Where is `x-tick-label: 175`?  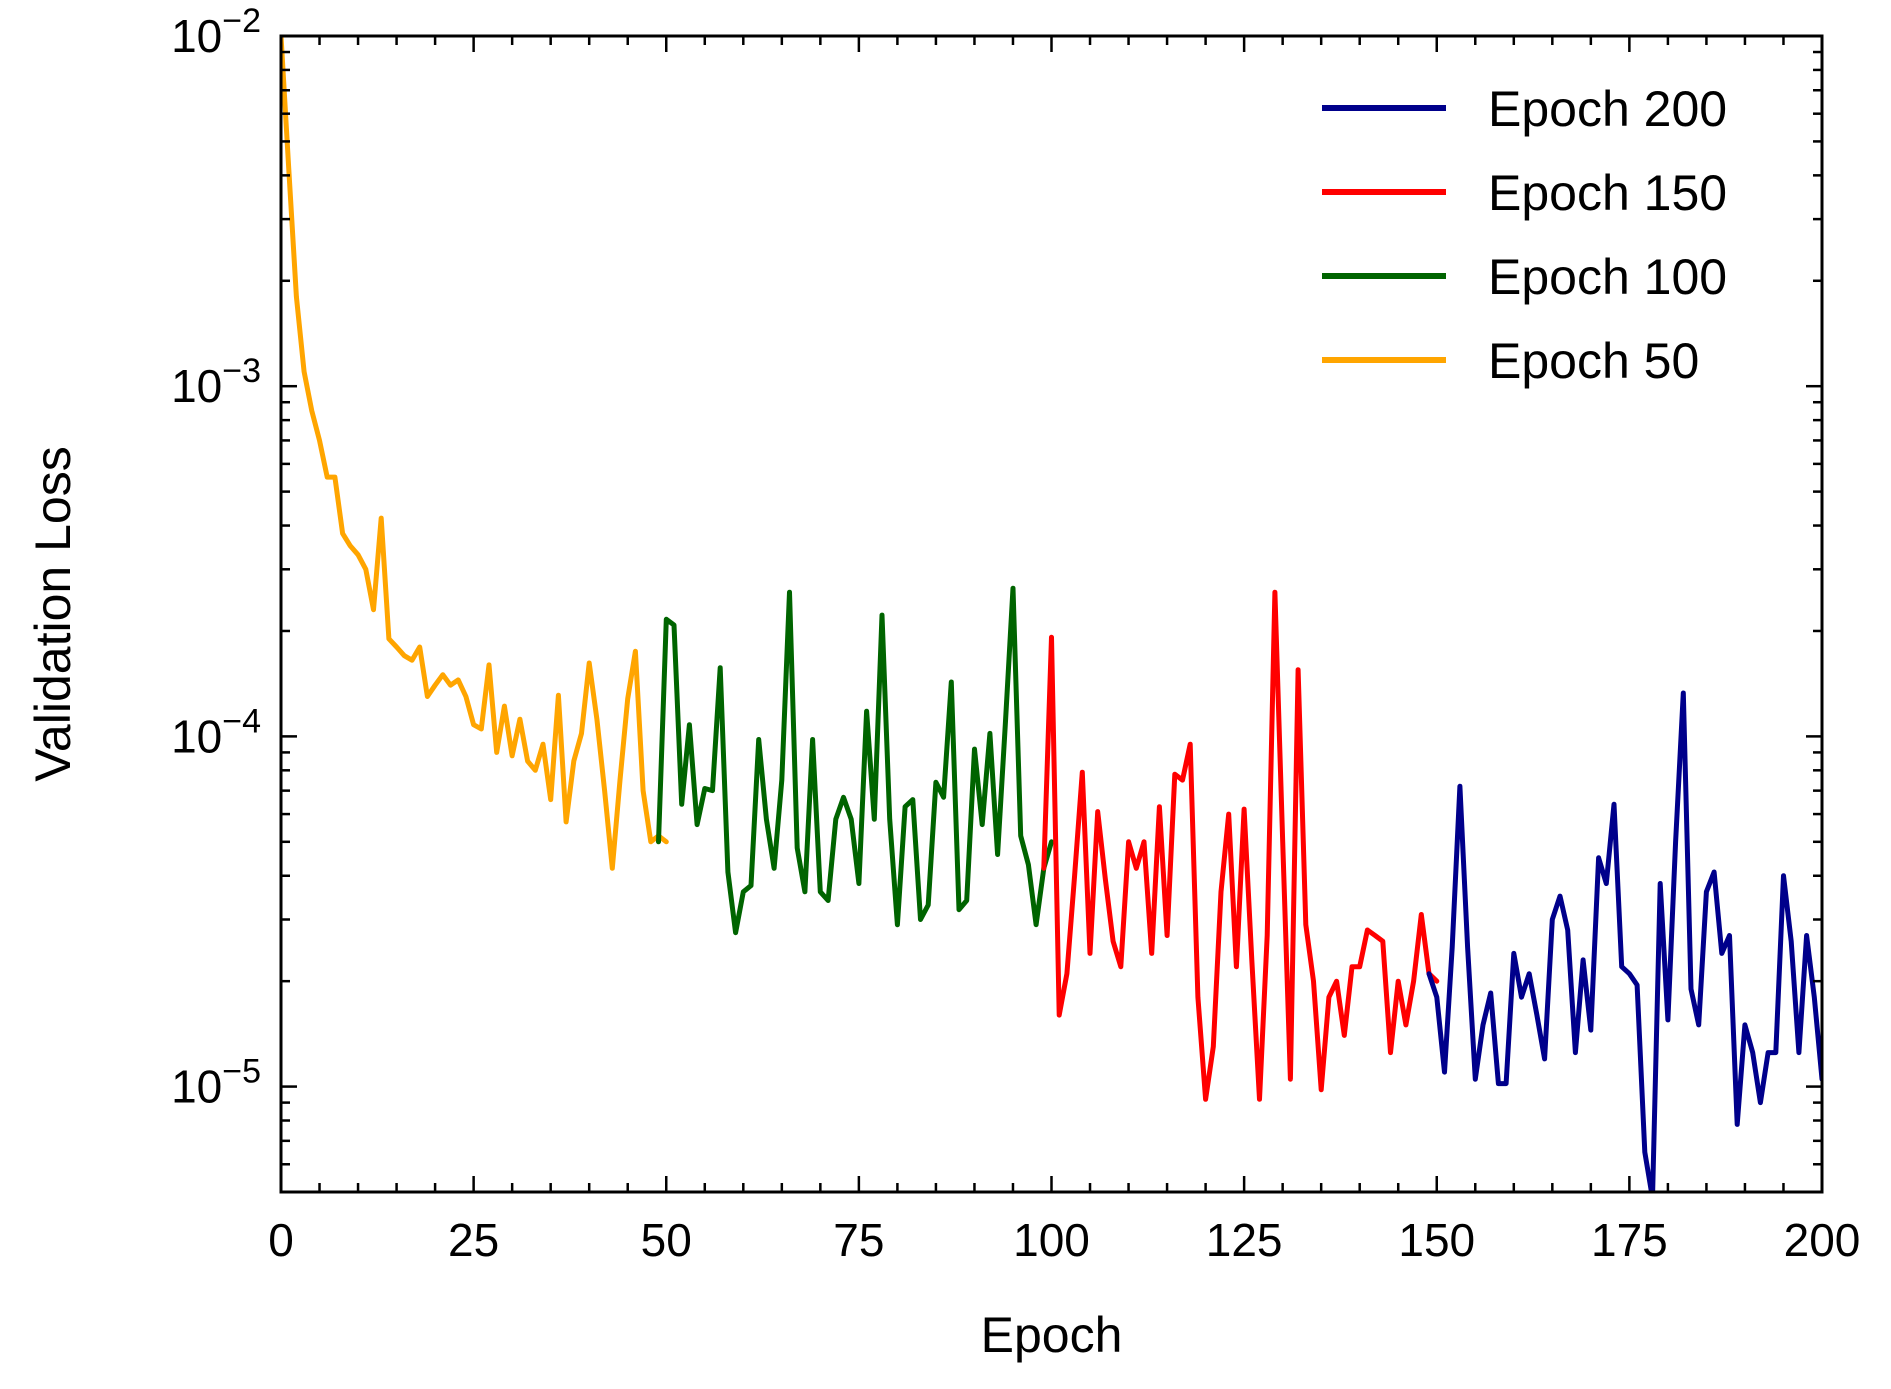
x-tick-label: 175 is located at coordinates (1629, 1240).